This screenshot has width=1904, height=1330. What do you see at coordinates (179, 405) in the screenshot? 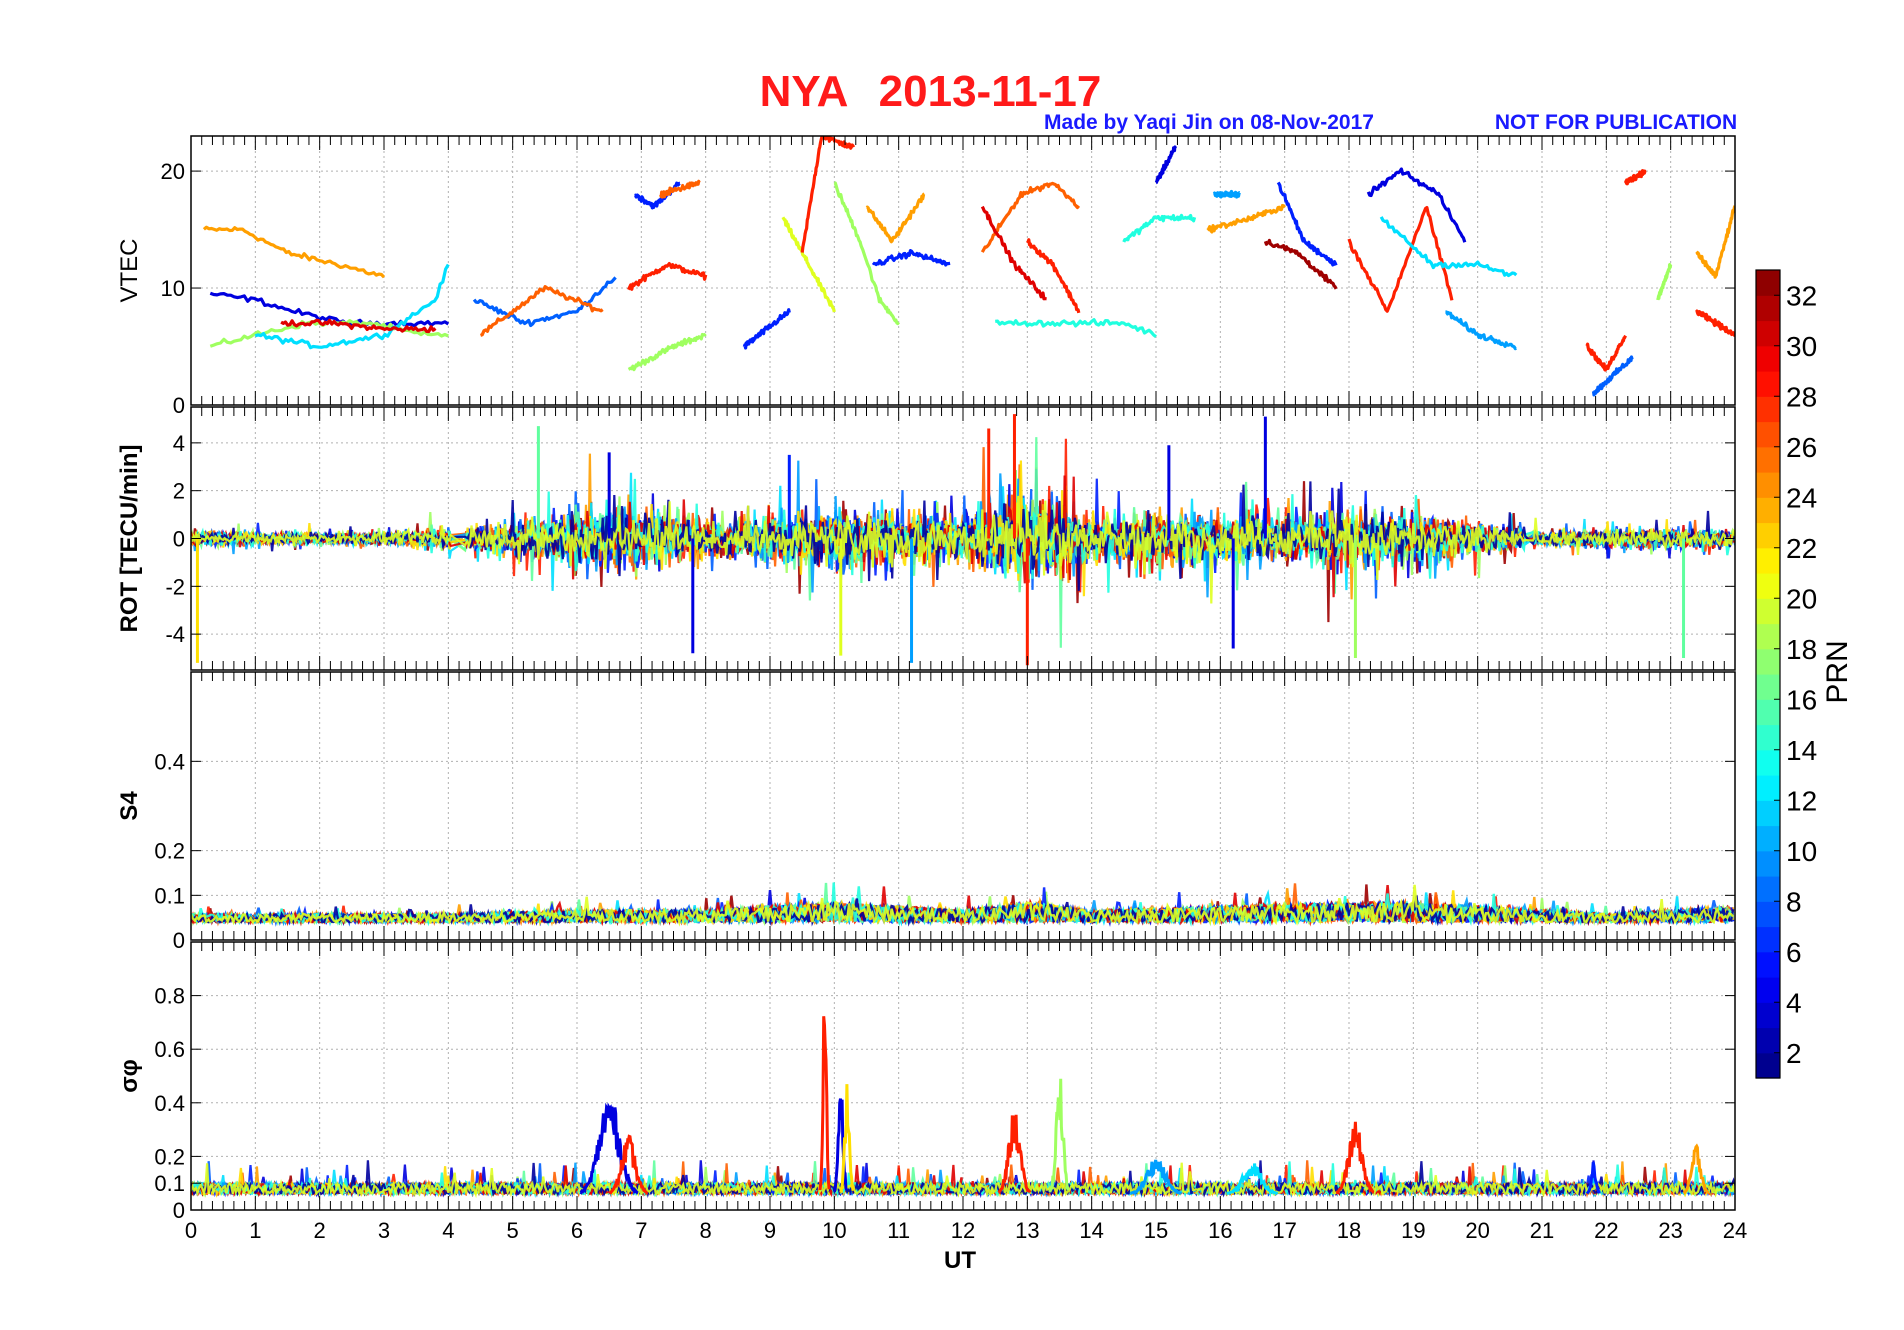
I see `y-tick-label: 0` at bounding box center [179, 405].